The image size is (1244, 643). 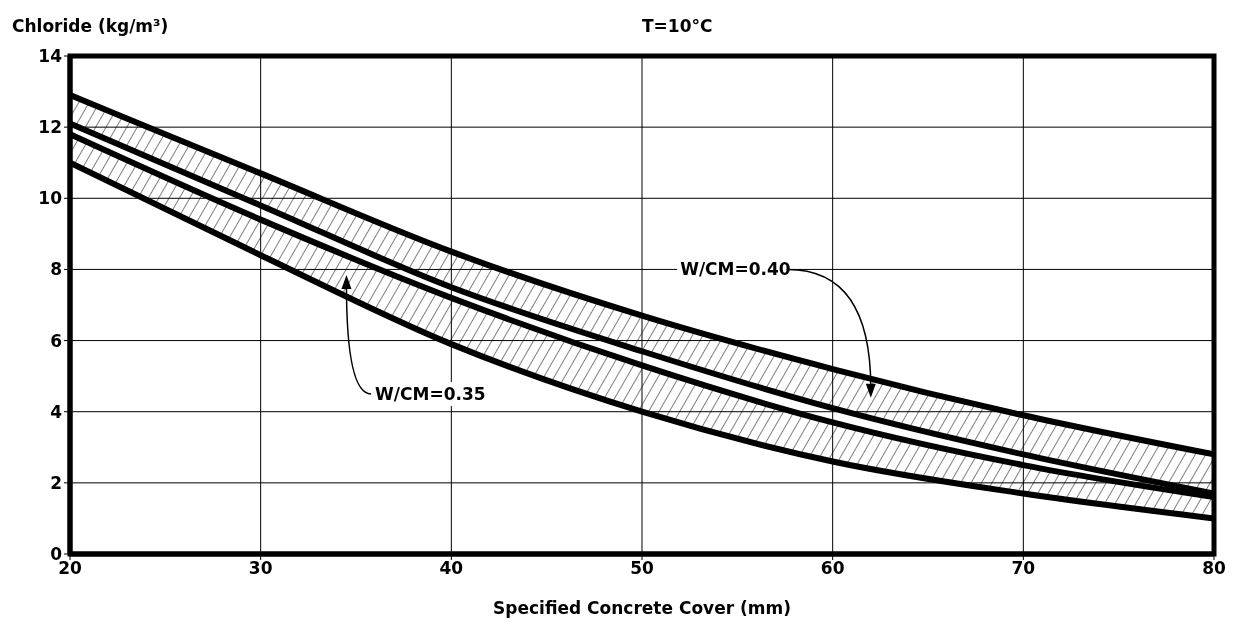 I want to click on x-tick-label: 70, so click(x=1023, y=568).